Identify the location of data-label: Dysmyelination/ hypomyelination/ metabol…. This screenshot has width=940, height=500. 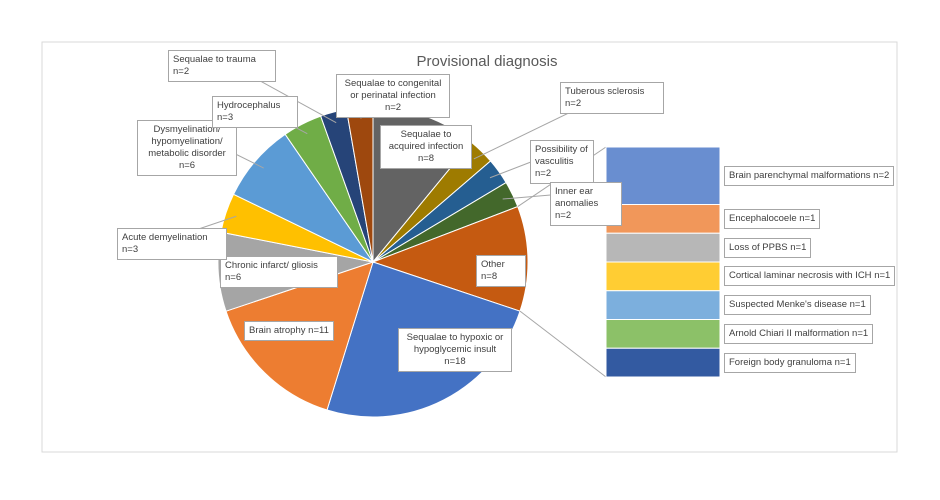
(187, 148).